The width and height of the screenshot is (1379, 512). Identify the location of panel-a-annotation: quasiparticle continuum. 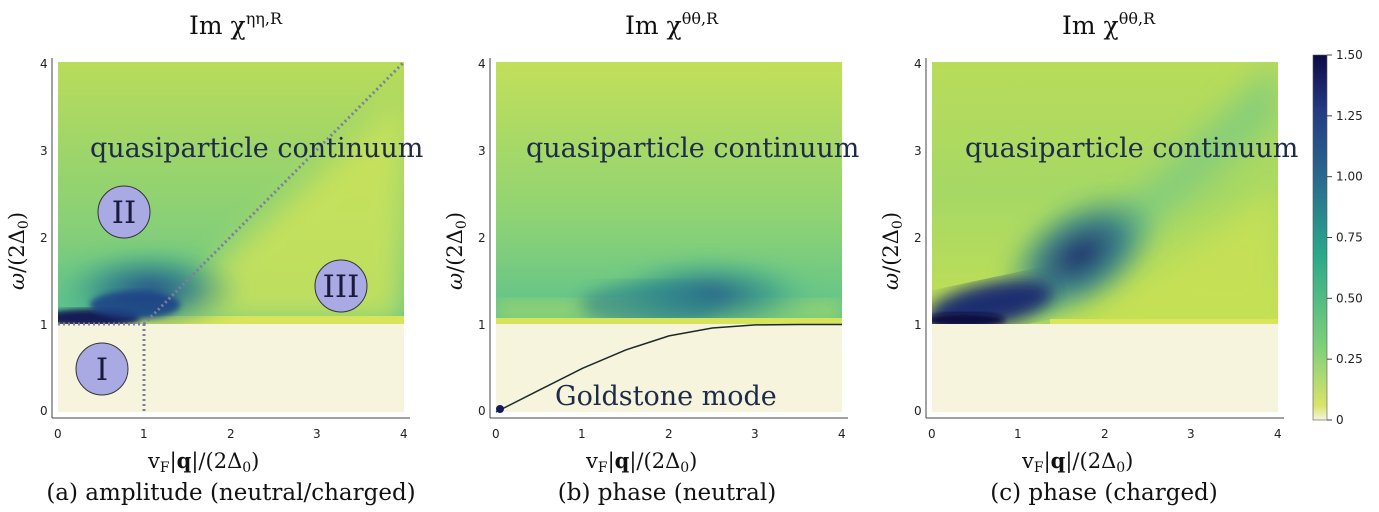
(256, 148).